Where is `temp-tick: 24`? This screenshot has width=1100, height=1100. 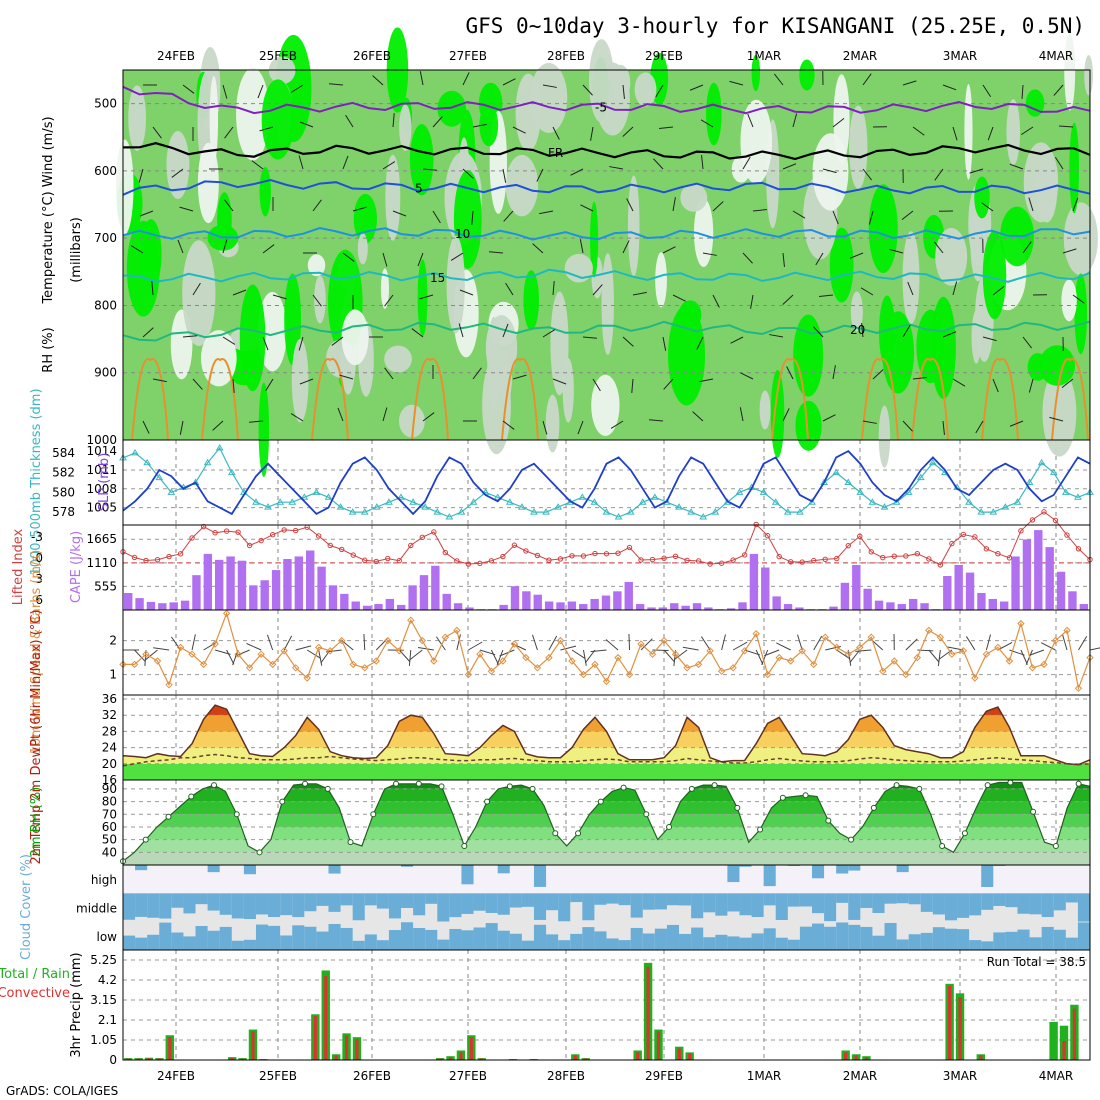
temp-tick: 24 is located at coordinates (109, 748).